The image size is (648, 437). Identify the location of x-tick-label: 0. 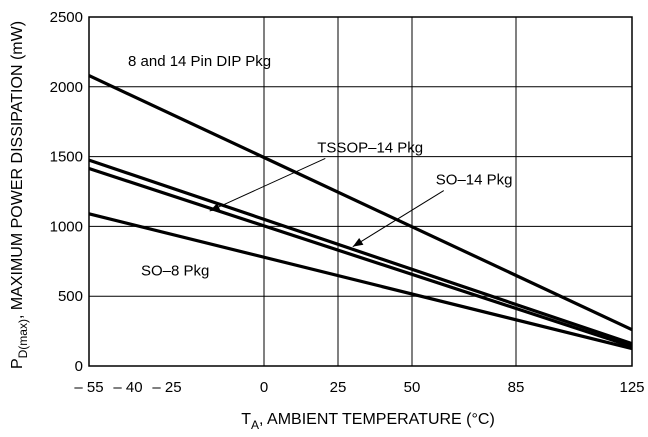
(264, 387).